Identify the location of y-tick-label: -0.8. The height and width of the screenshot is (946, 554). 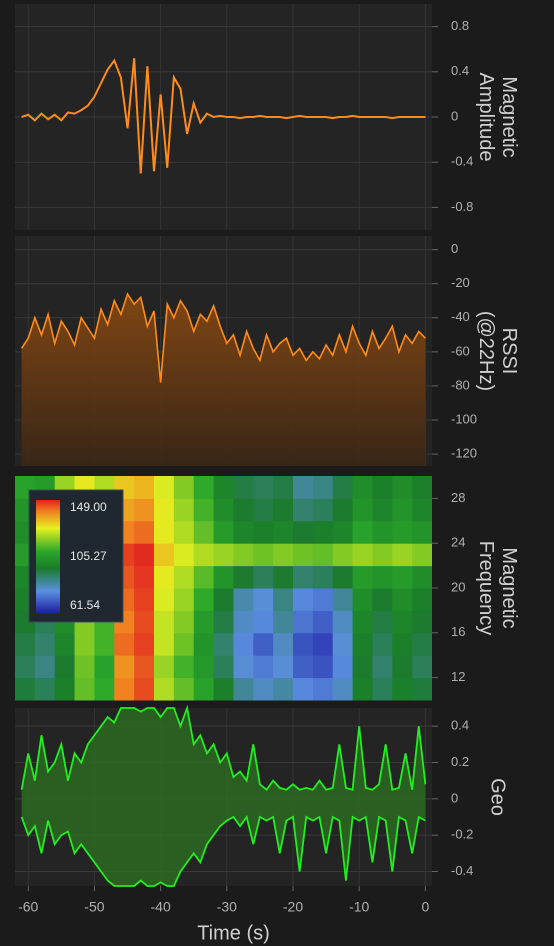
(462, 206).